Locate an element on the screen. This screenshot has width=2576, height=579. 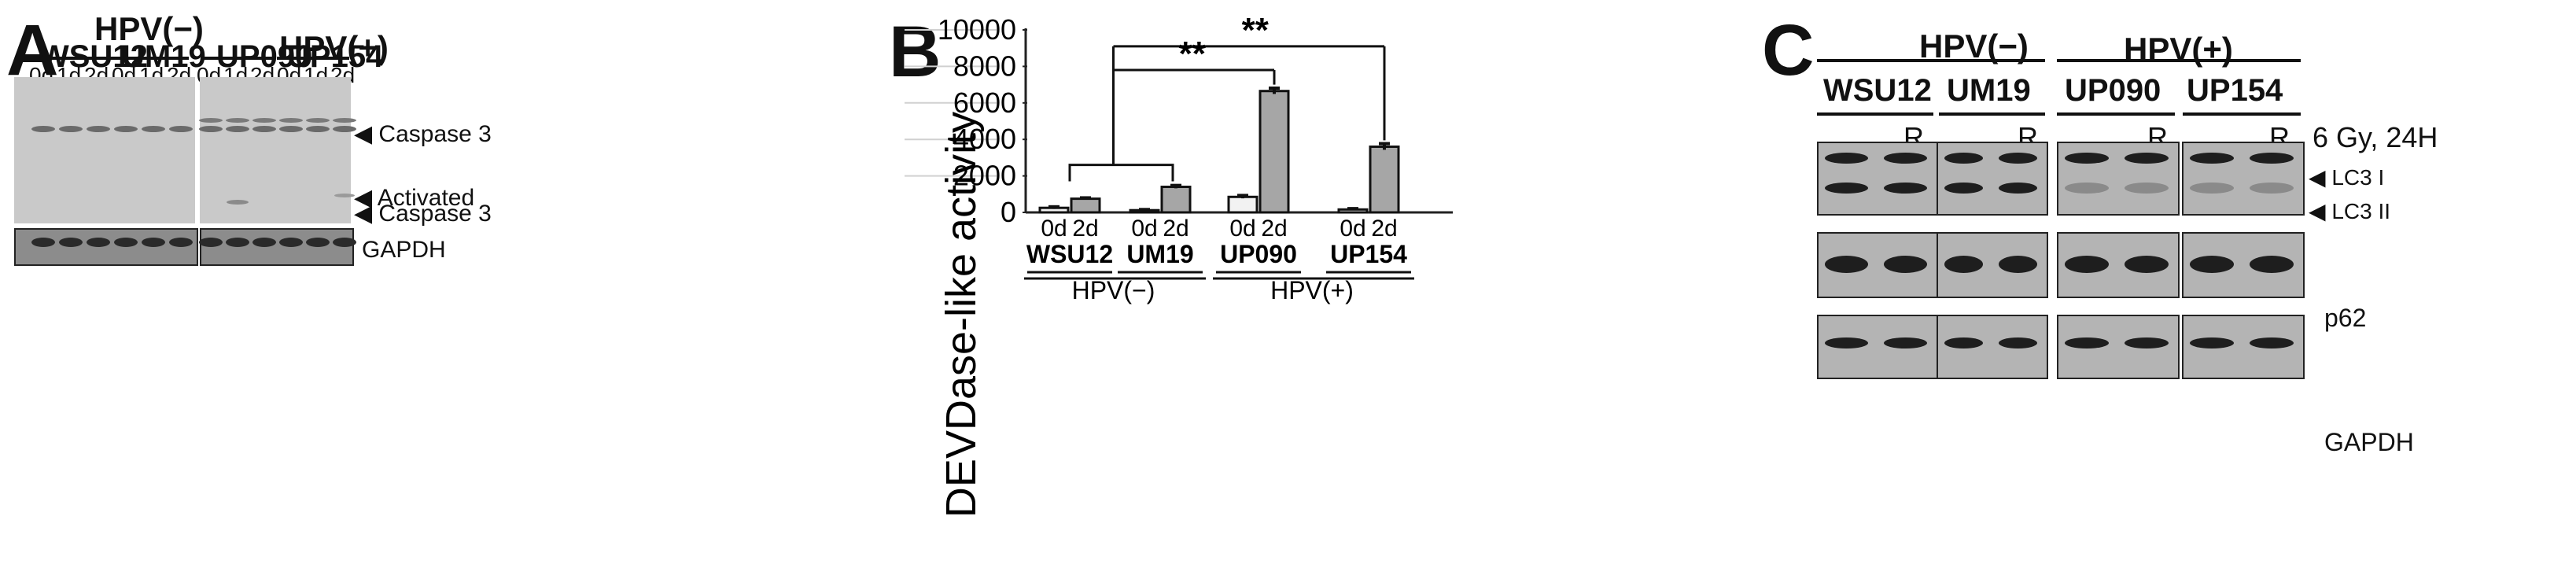
panel-c-group-line is located at coordinates (1931, 60).